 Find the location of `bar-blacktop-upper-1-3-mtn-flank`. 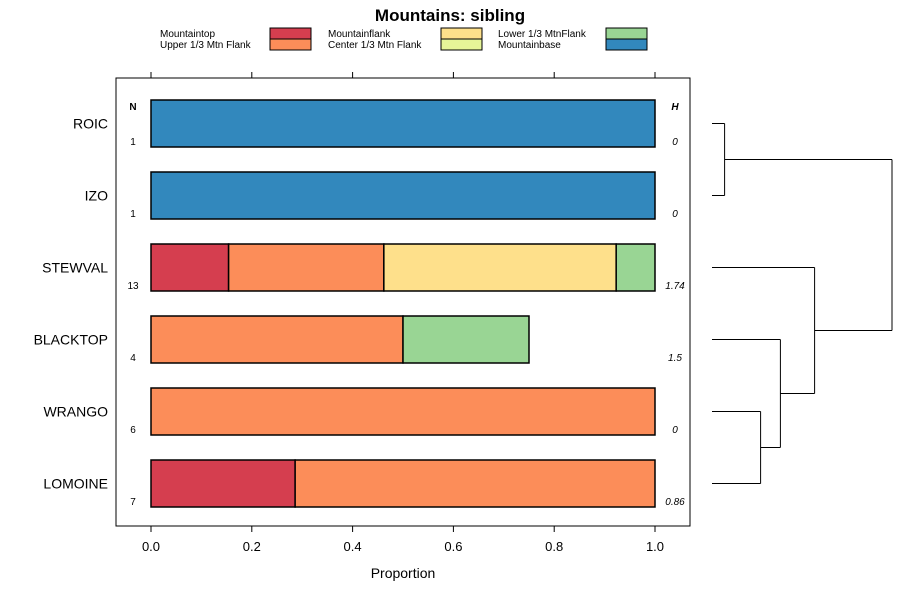

bar-blacktop-upper-1-3-mtn-flank is located at coordinates (277, 339).